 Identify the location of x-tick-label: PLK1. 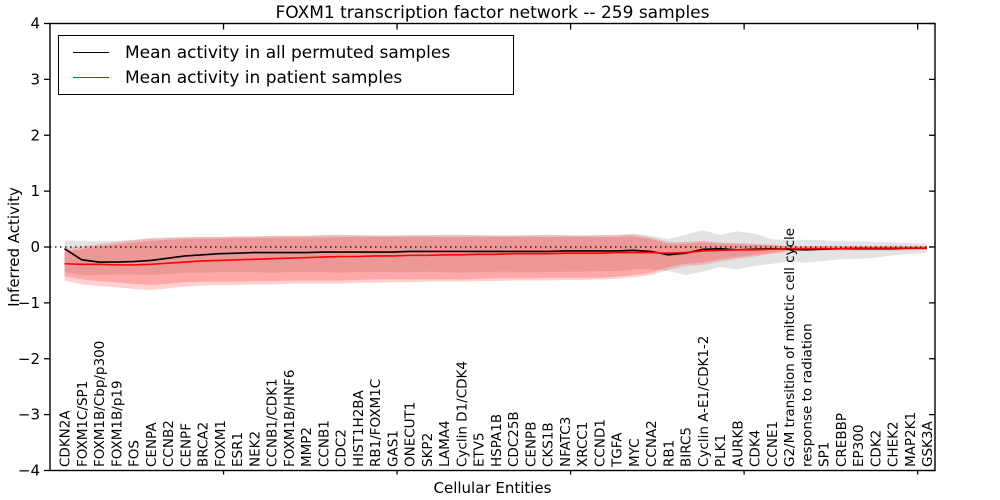
(721, 450).